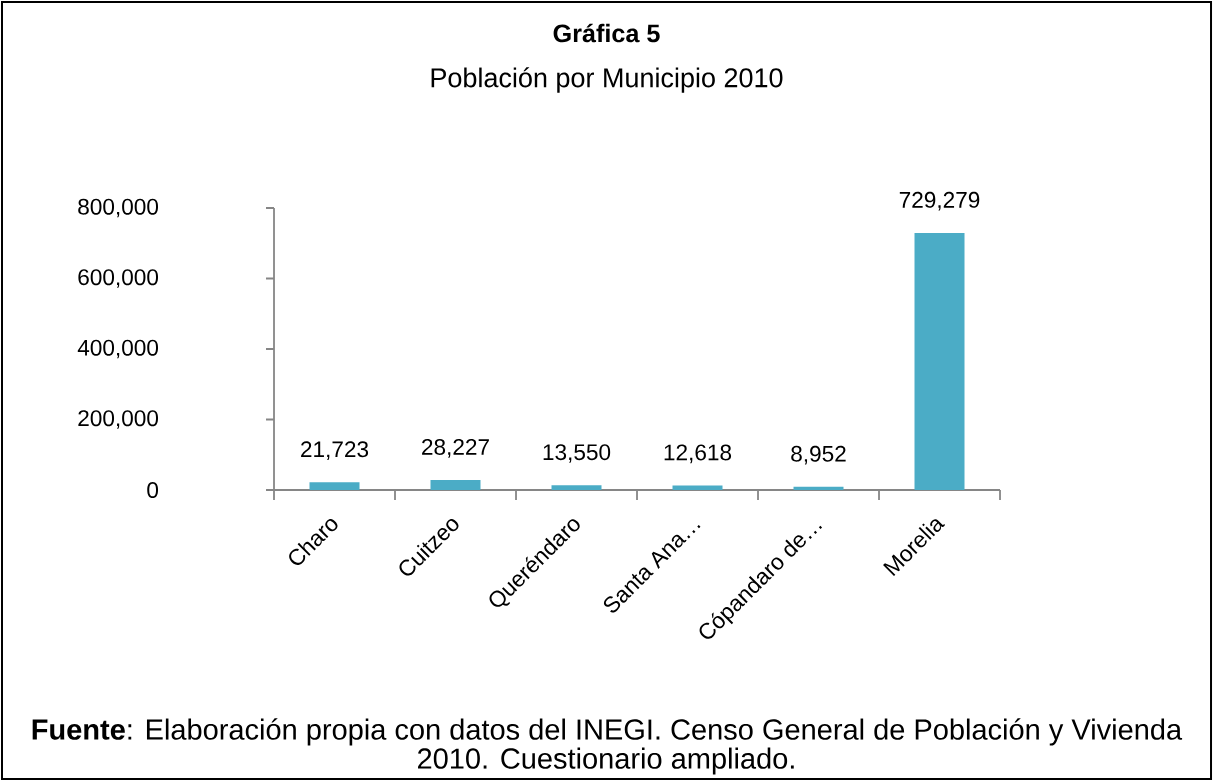 The width and height of the screenshot is (1213, 781). What do you see at coordinates (607, 746) in the screenshot?
I see `text: Fuente: Elaboración propia con datos del INEGI. Censo General de Población y Vivienda 2010. Cuestionario ampliado.` at bounding box center [607, 746].